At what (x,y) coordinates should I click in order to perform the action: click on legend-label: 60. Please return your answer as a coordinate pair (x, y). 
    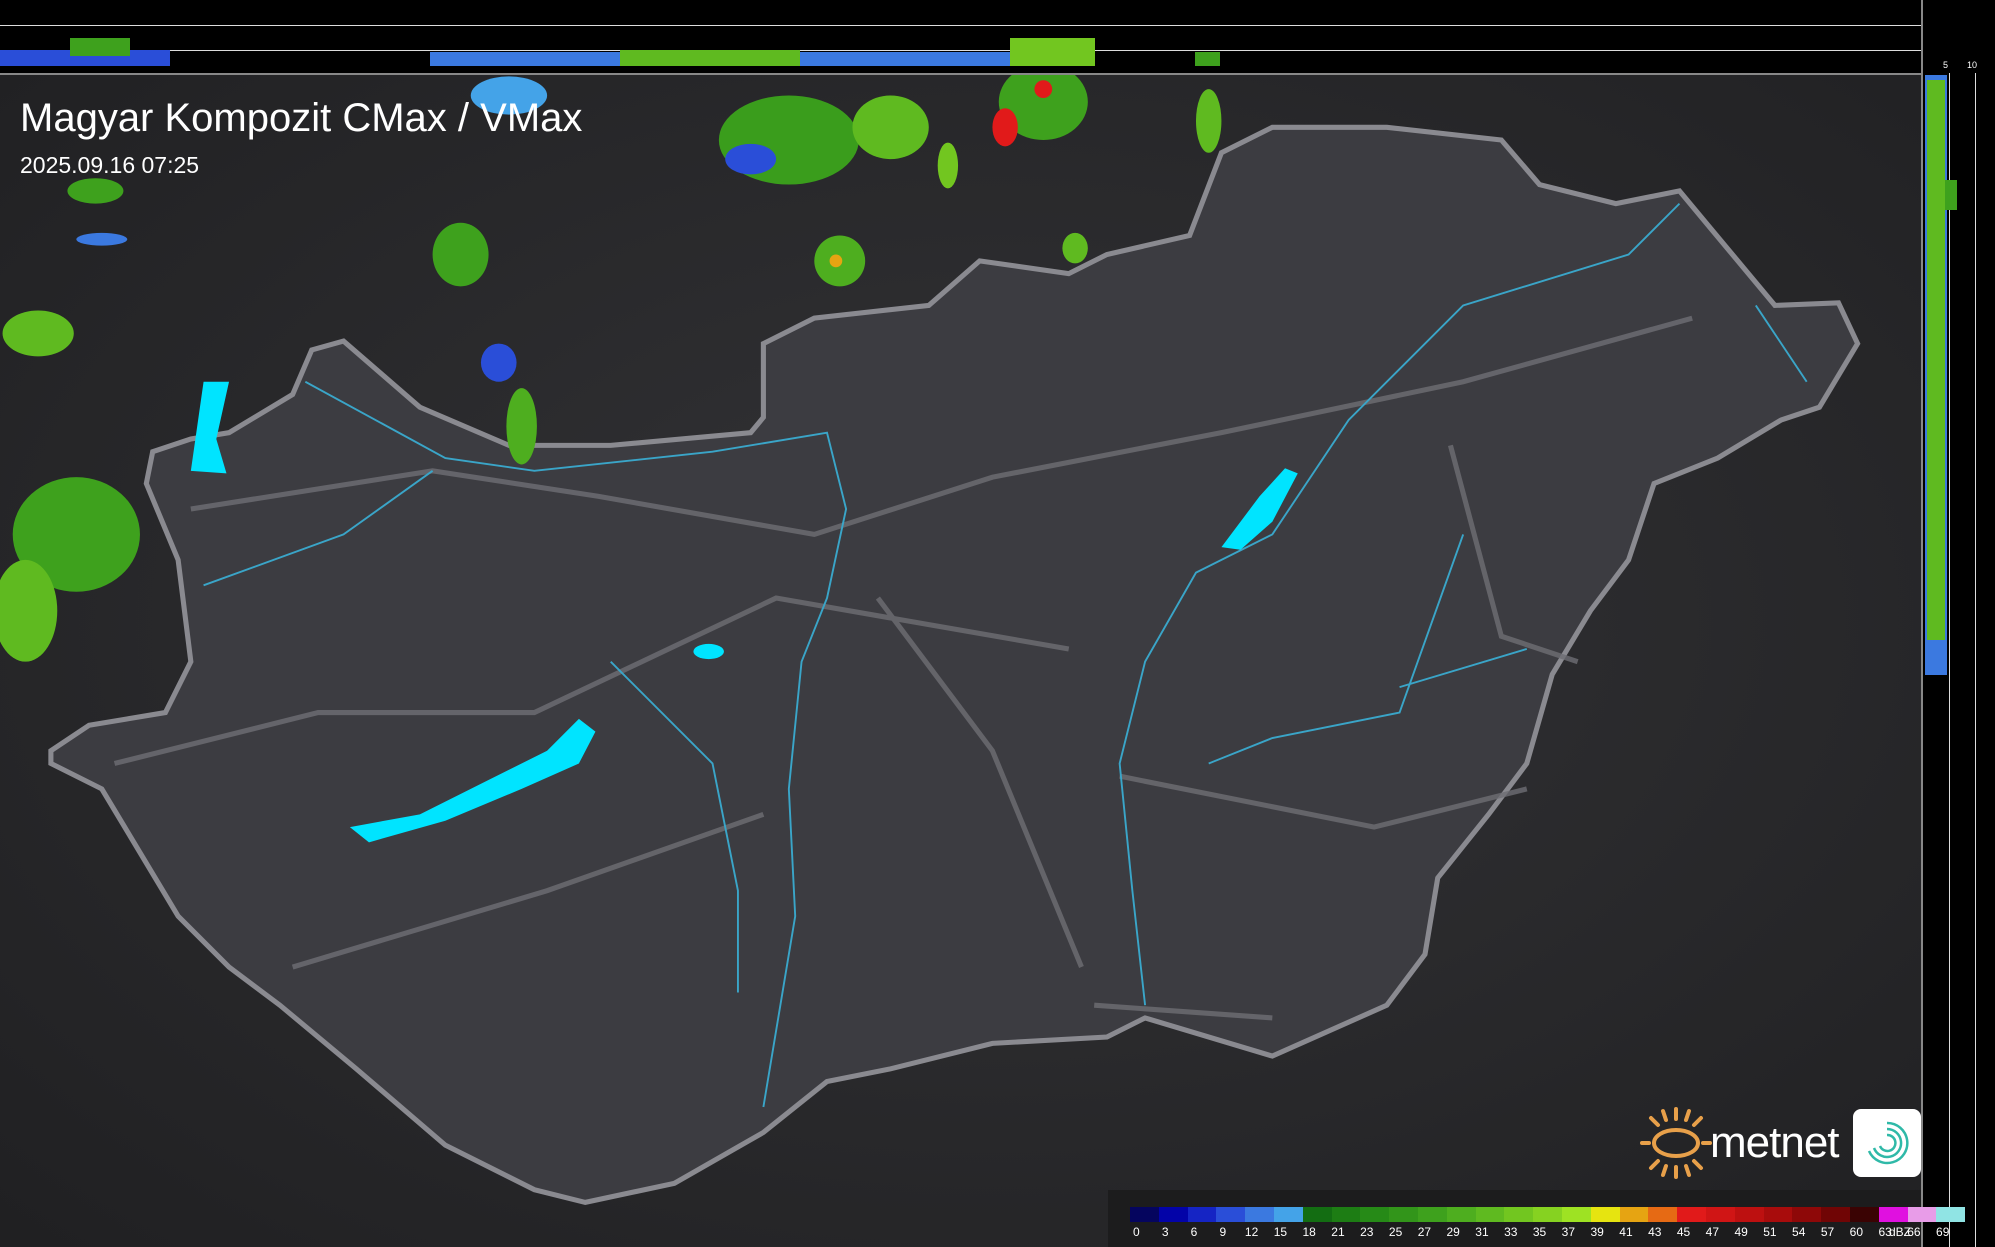
    Looking at the image, I should click on (1856, 1232).